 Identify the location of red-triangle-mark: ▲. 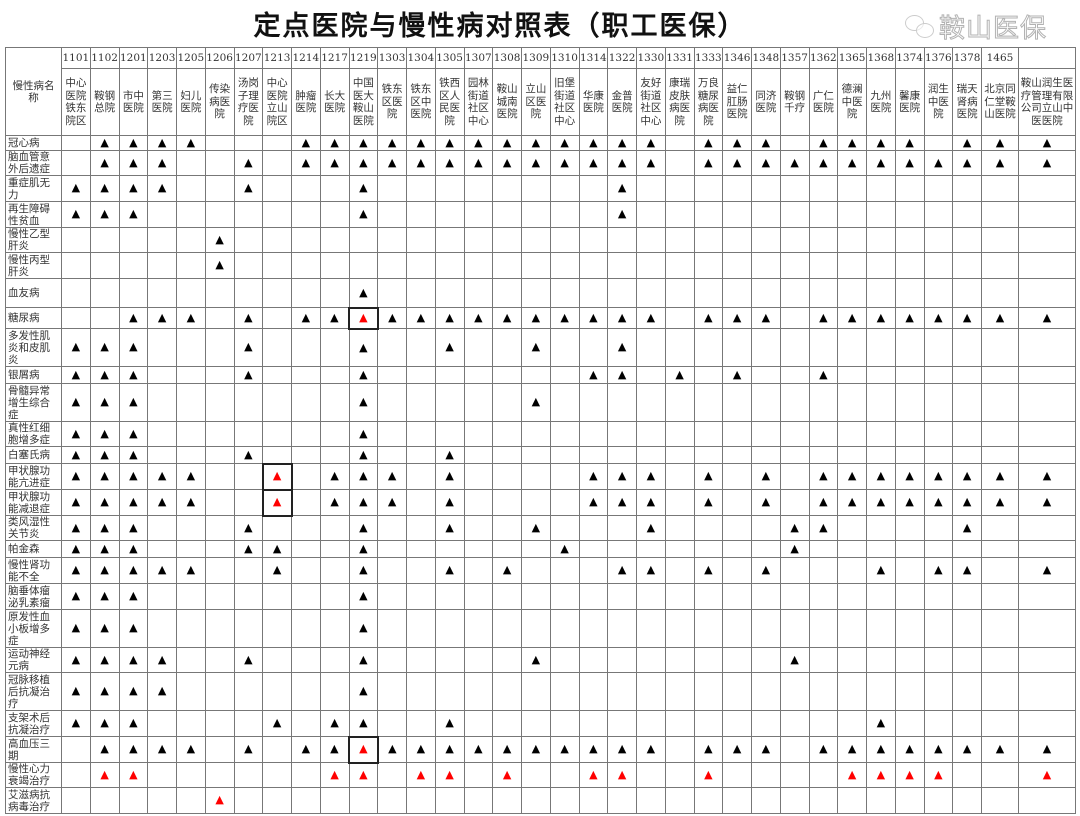
(881, 775).